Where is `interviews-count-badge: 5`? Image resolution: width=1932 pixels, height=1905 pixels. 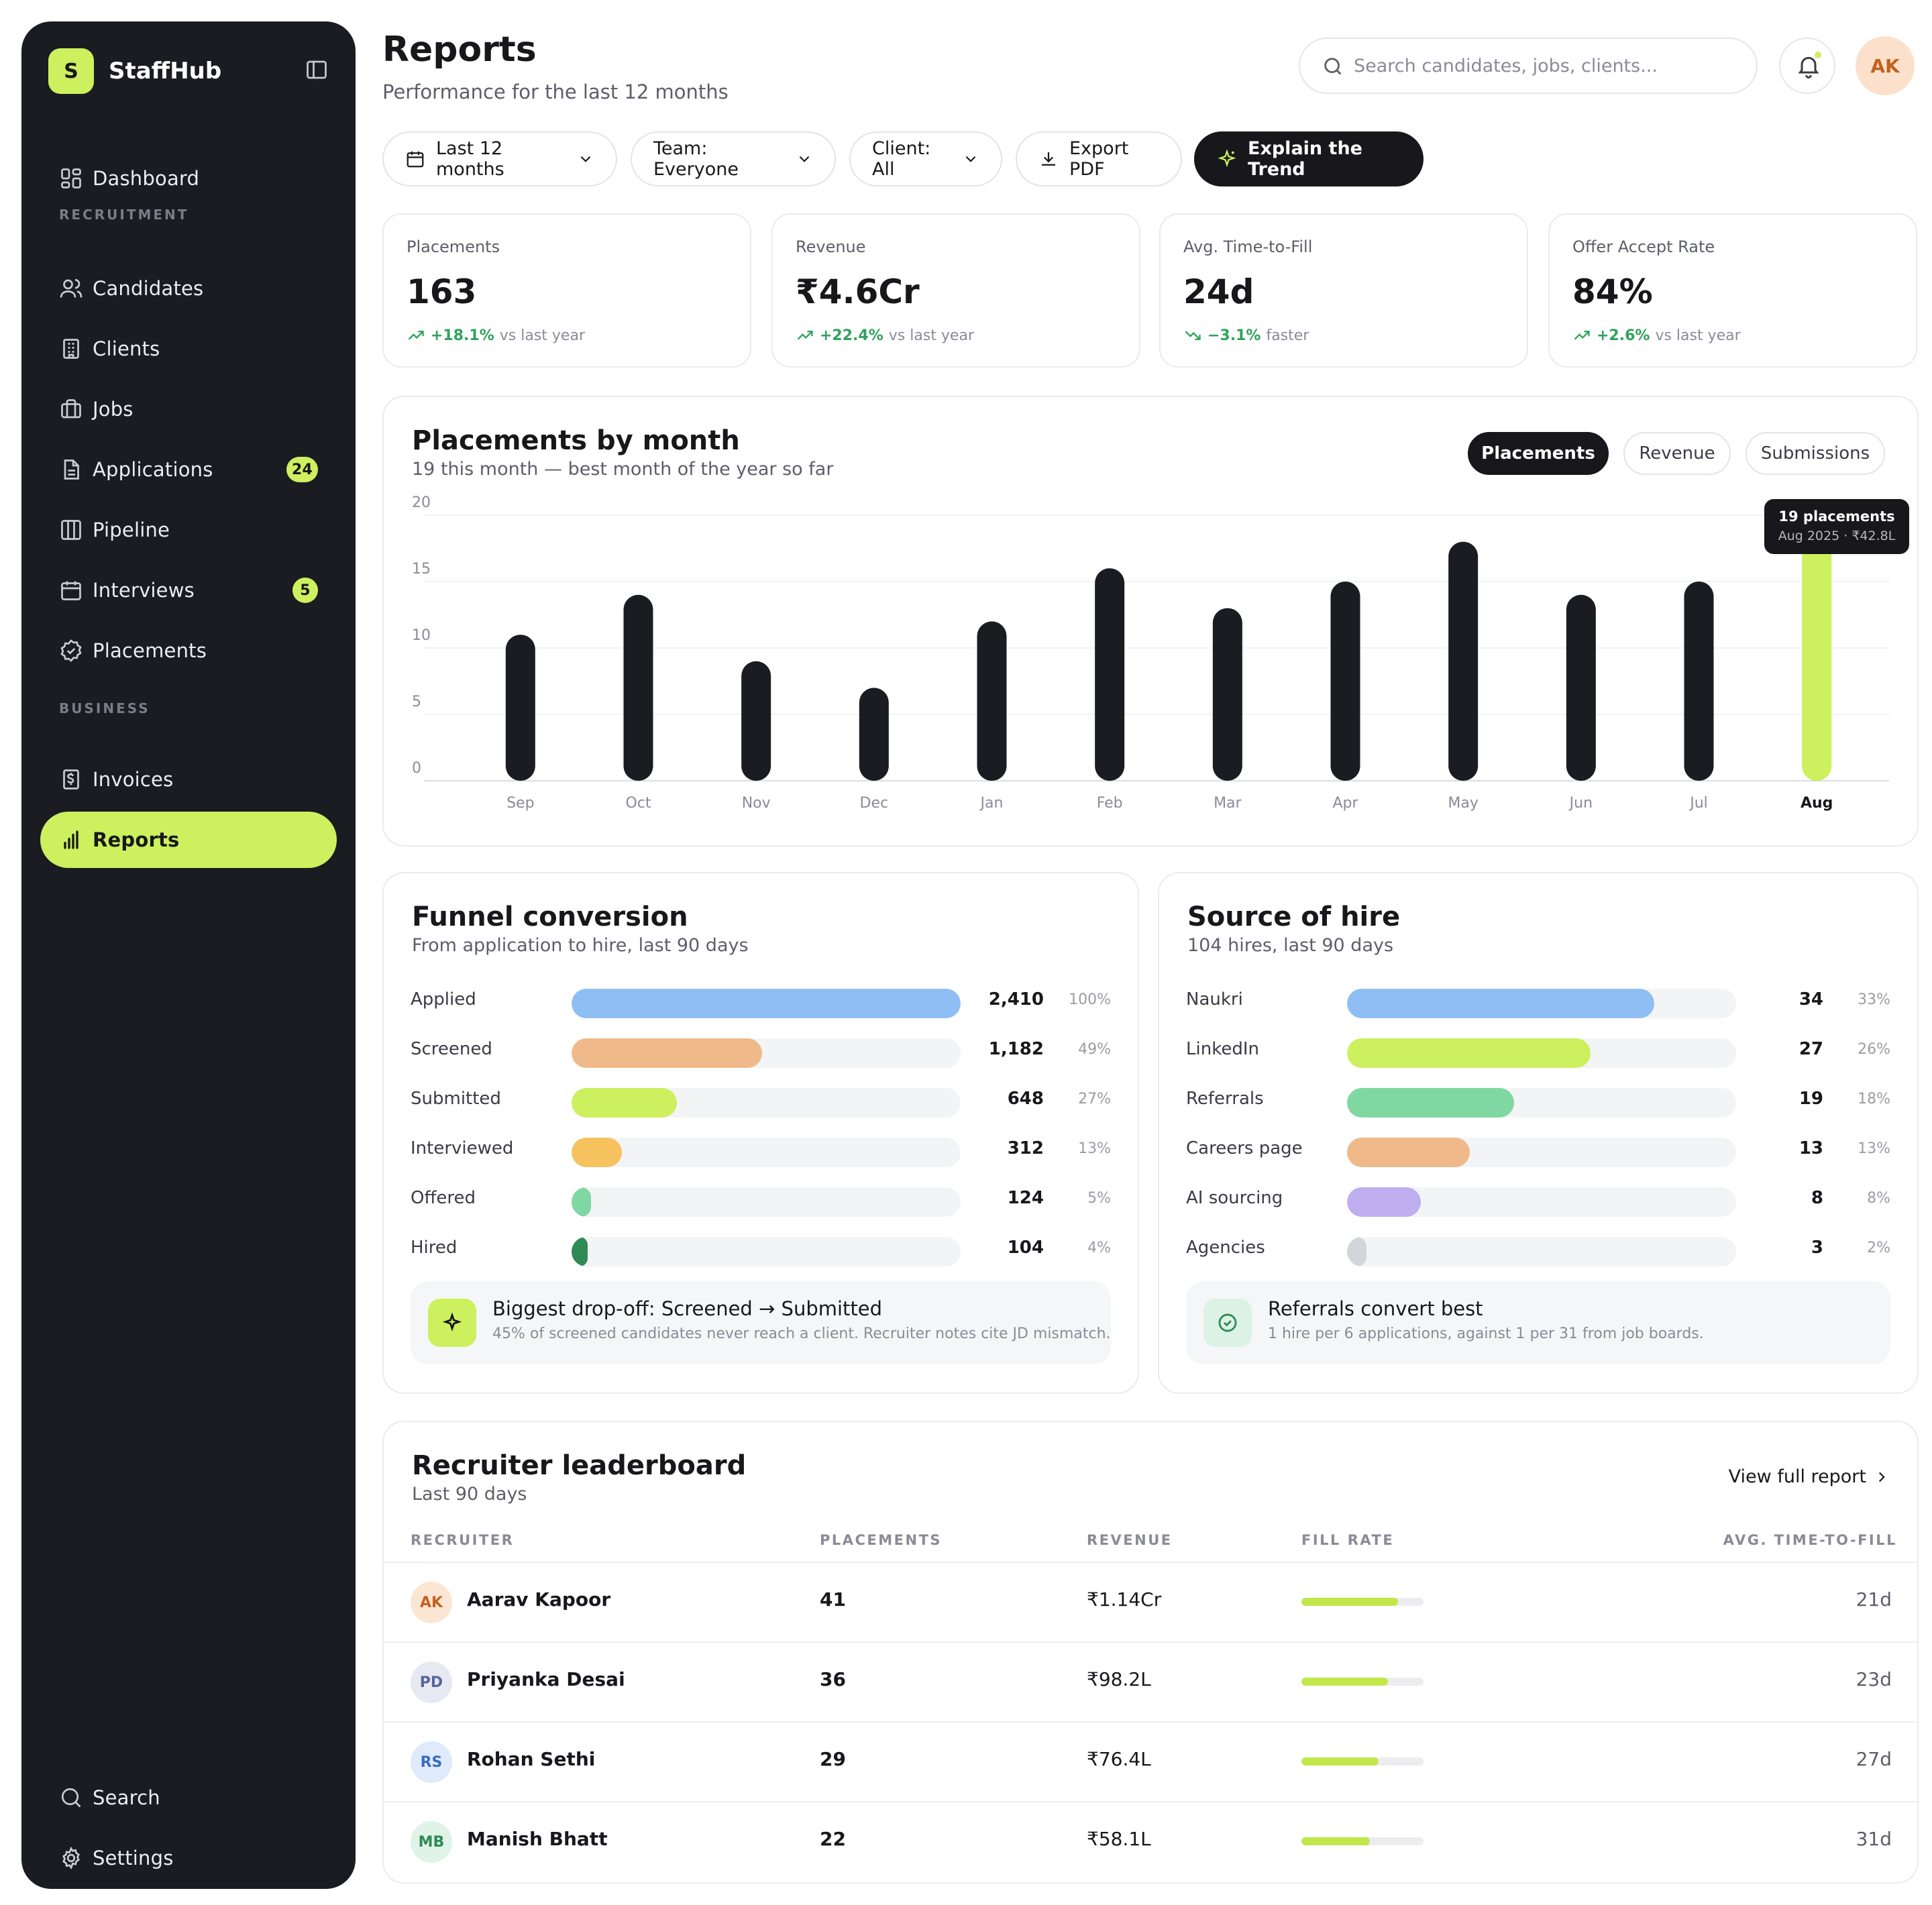
interviews-count-badge: 5 is located at coordinates (305, 591).